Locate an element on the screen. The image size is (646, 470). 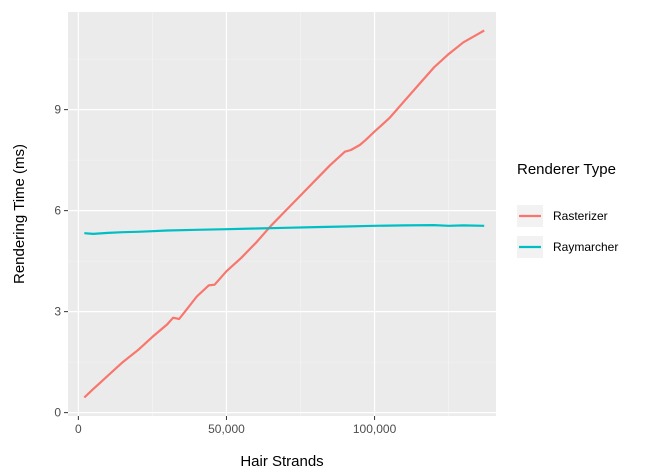
y-axis-title: Rendering Time (ms) is located at coordinates (19, 214).